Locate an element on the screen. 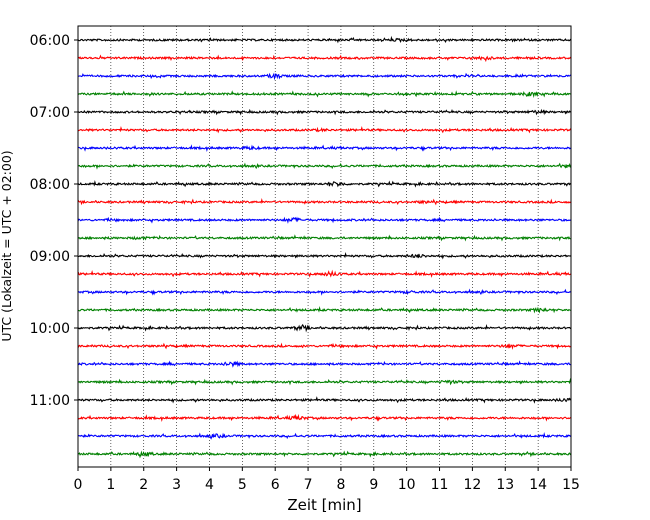  x-tick-label: 11 is located at coordinates (440, 485).